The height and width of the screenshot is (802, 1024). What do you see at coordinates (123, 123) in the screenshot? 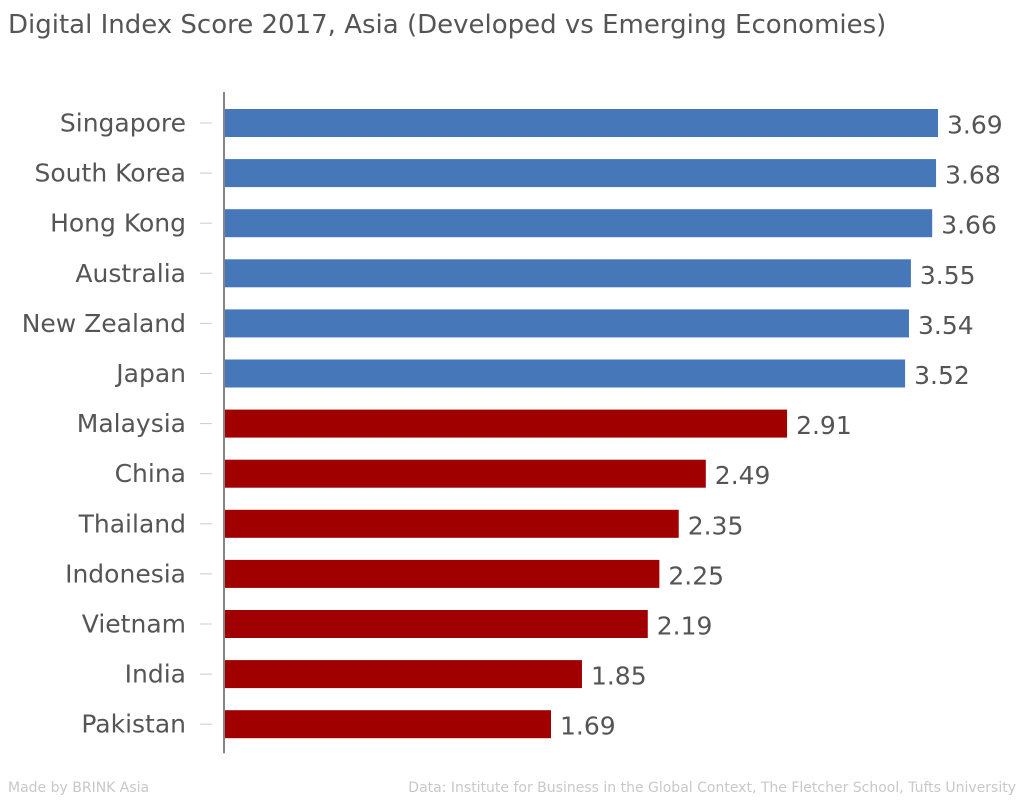
I see `category-label-singapore: Singapore` at bounding box center [123, 123].